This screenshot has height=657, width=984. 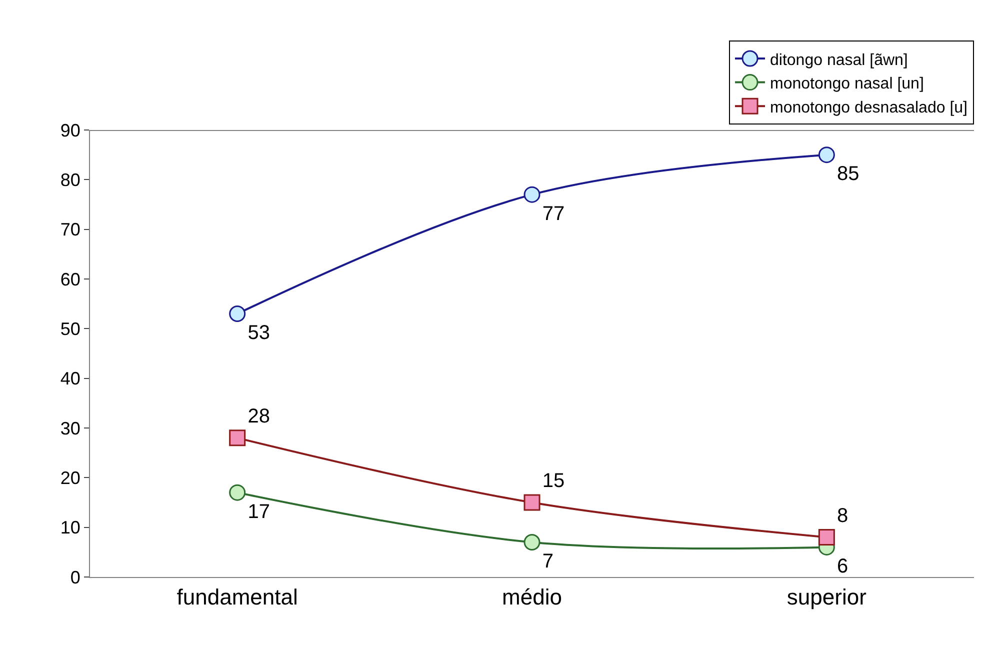 I want to click on y-tick-label: 20, so click(x=70, y=478).